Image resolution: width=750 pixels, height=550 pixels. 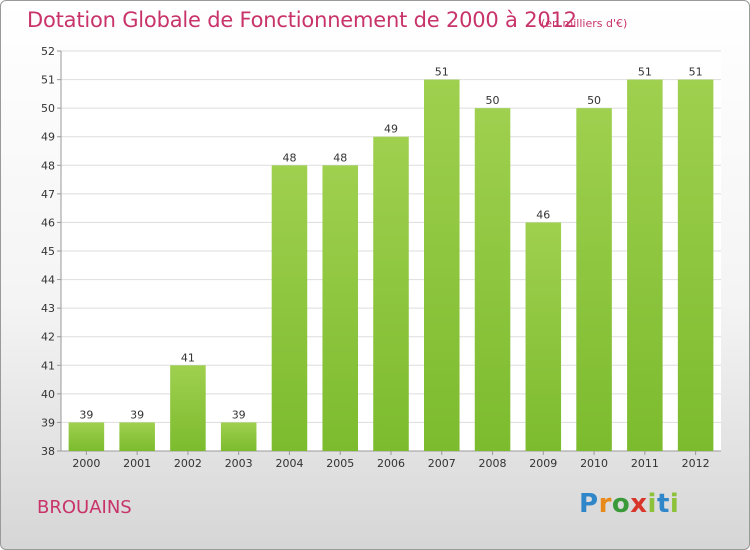 What do you see at coordinates (86, 463) in the screenshot?
I see `x-tick-label: 2000` at bounding box center [86, 463].